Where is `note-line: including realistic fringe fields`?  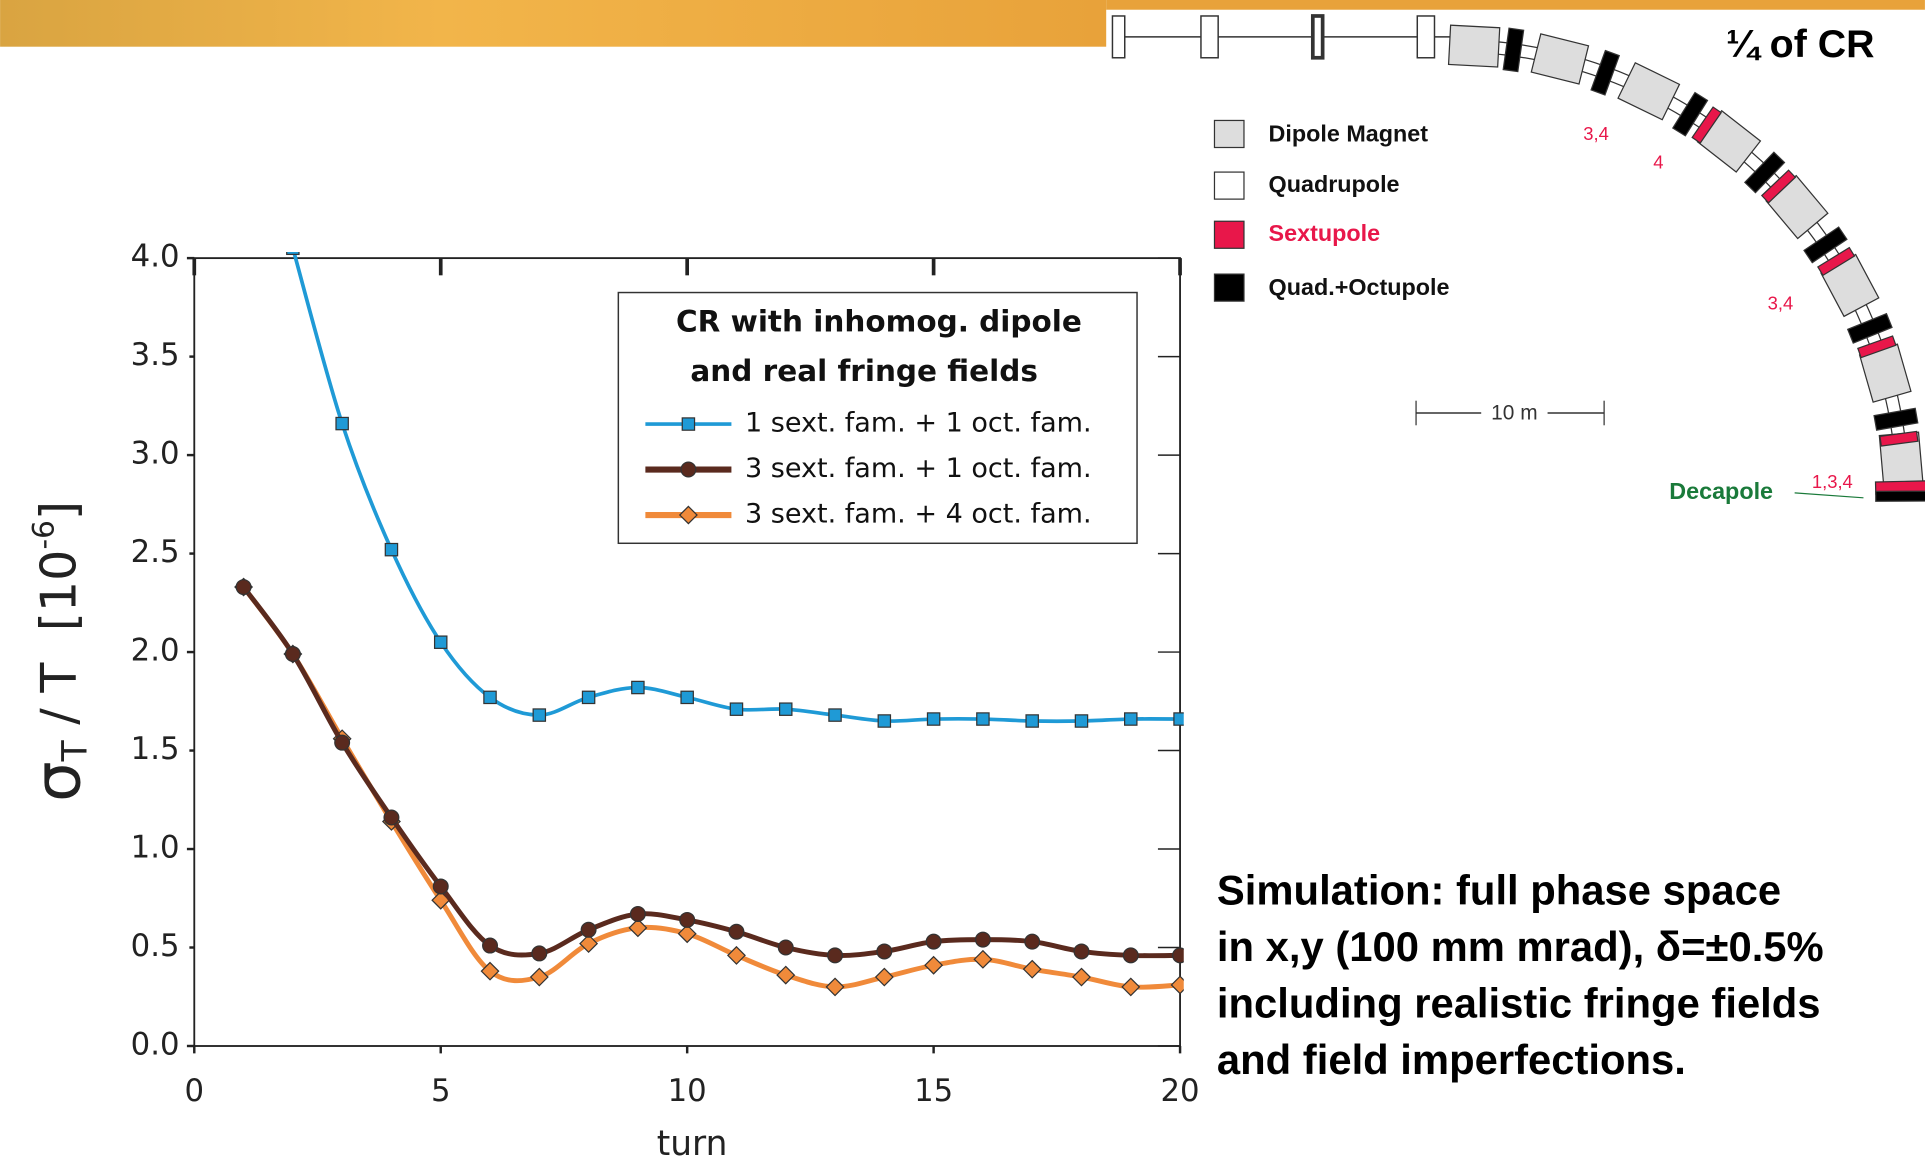 note-line: including realistic fringe fields is located at coordinates (1519, 1003).